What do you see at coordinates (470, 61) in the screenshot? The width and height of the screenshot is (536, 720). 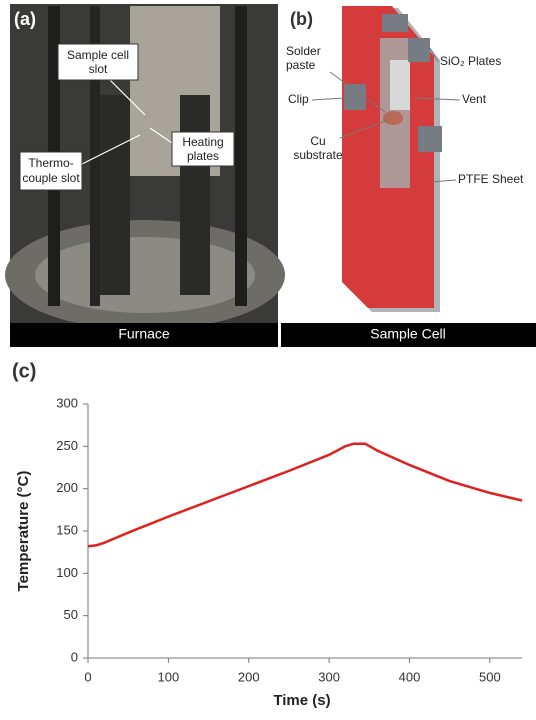 I see `annotation: SiO₂ Plates` at bounding box center [470, 61].